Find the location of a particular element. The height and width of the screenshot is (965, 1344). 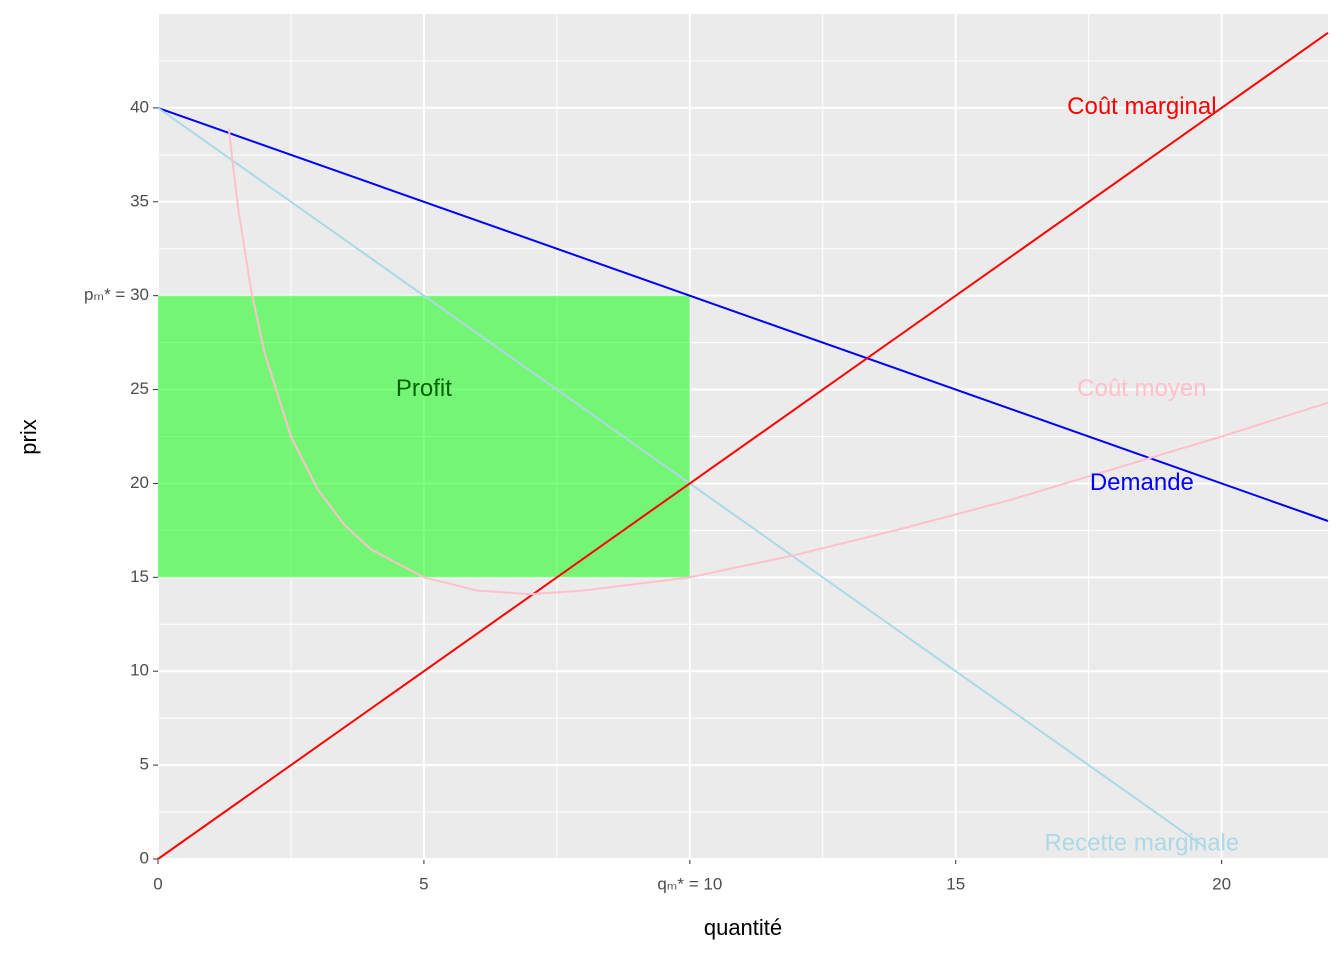

annotation: Profit is located at coordinates (424, 388).